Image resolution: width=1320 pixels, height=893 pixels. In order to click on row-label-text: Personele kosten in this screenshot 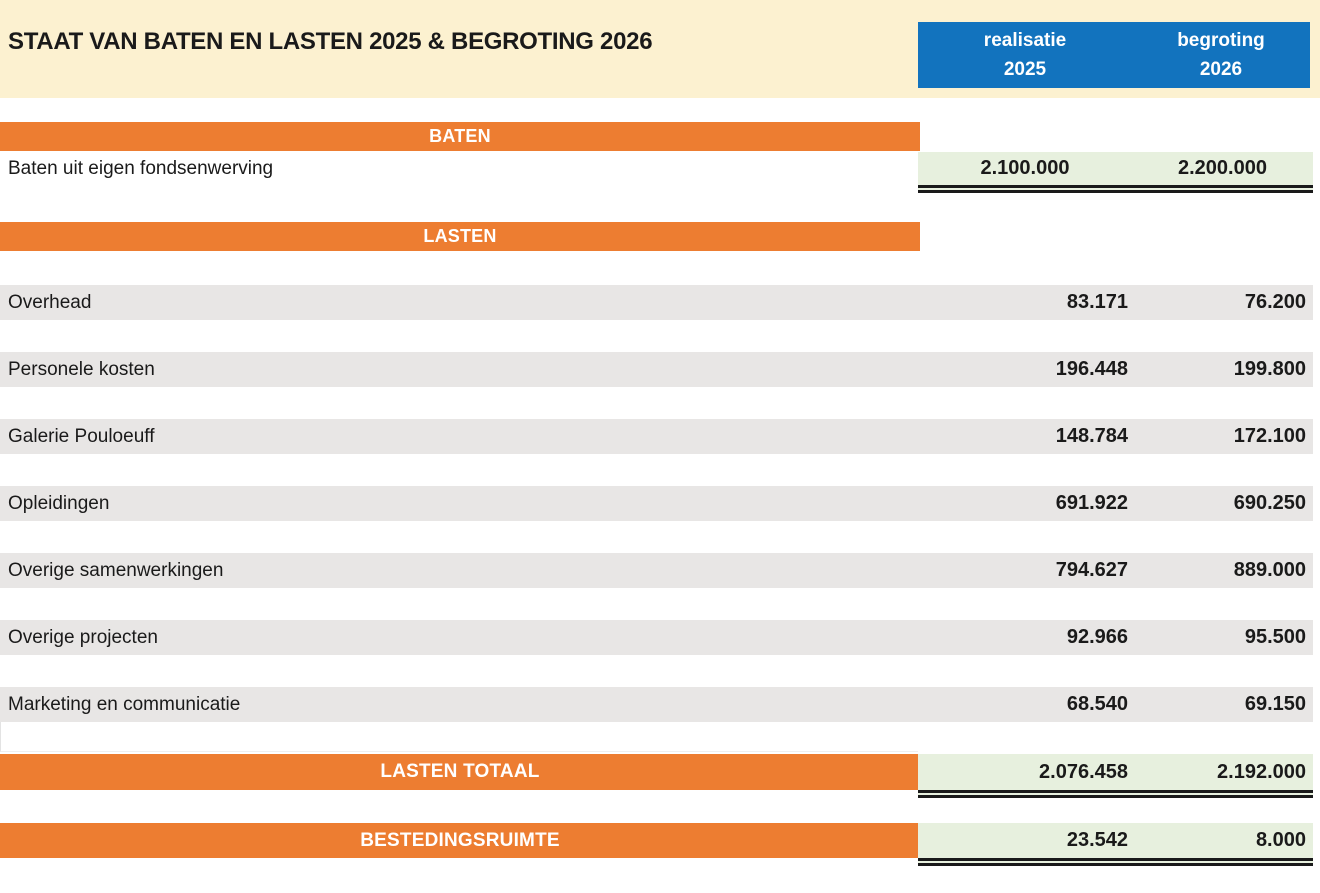, I will do `click(81, 369)`.